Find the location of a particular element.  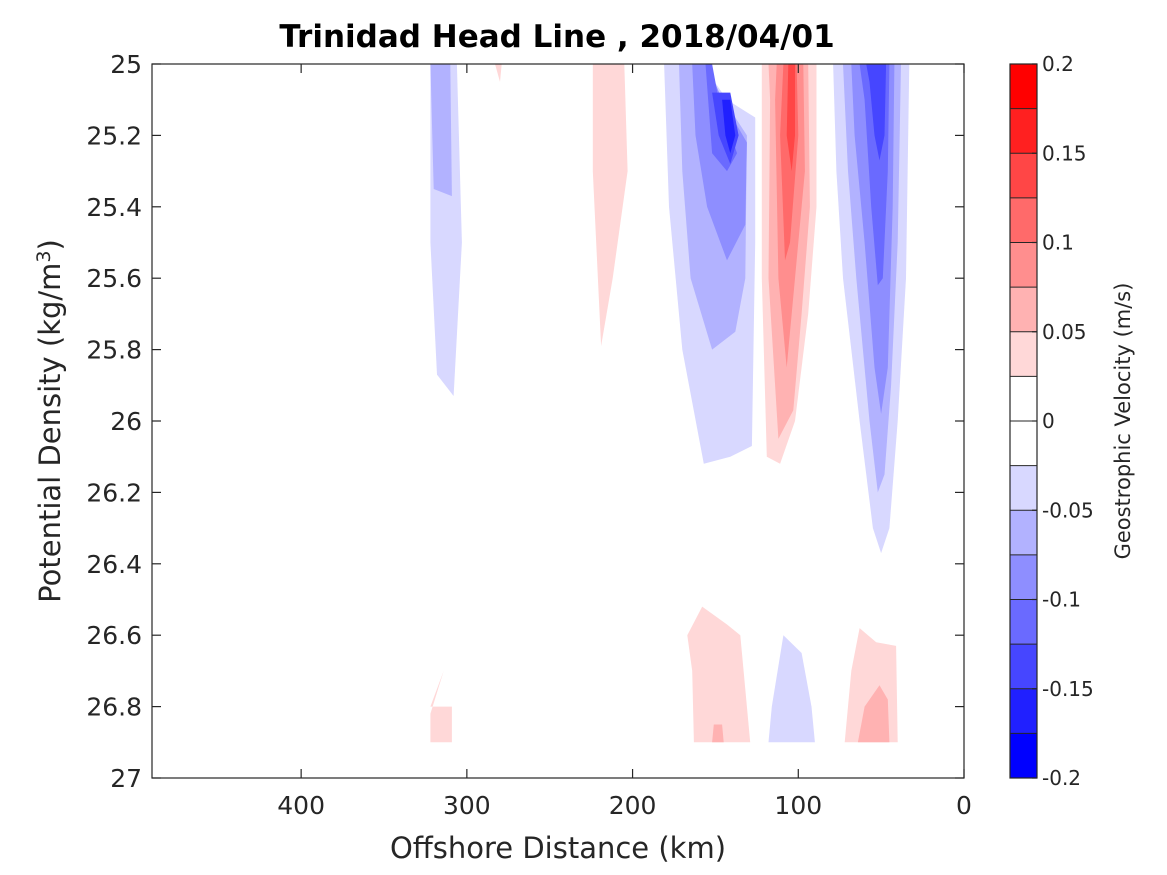

y-tick-label: 25.2 is located at coordinates (114, 135).